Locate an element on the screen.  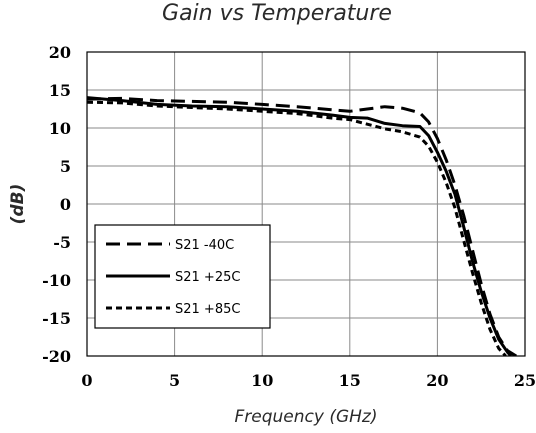
x-tick-label-5: 25 is located at coordinates (525, 380).